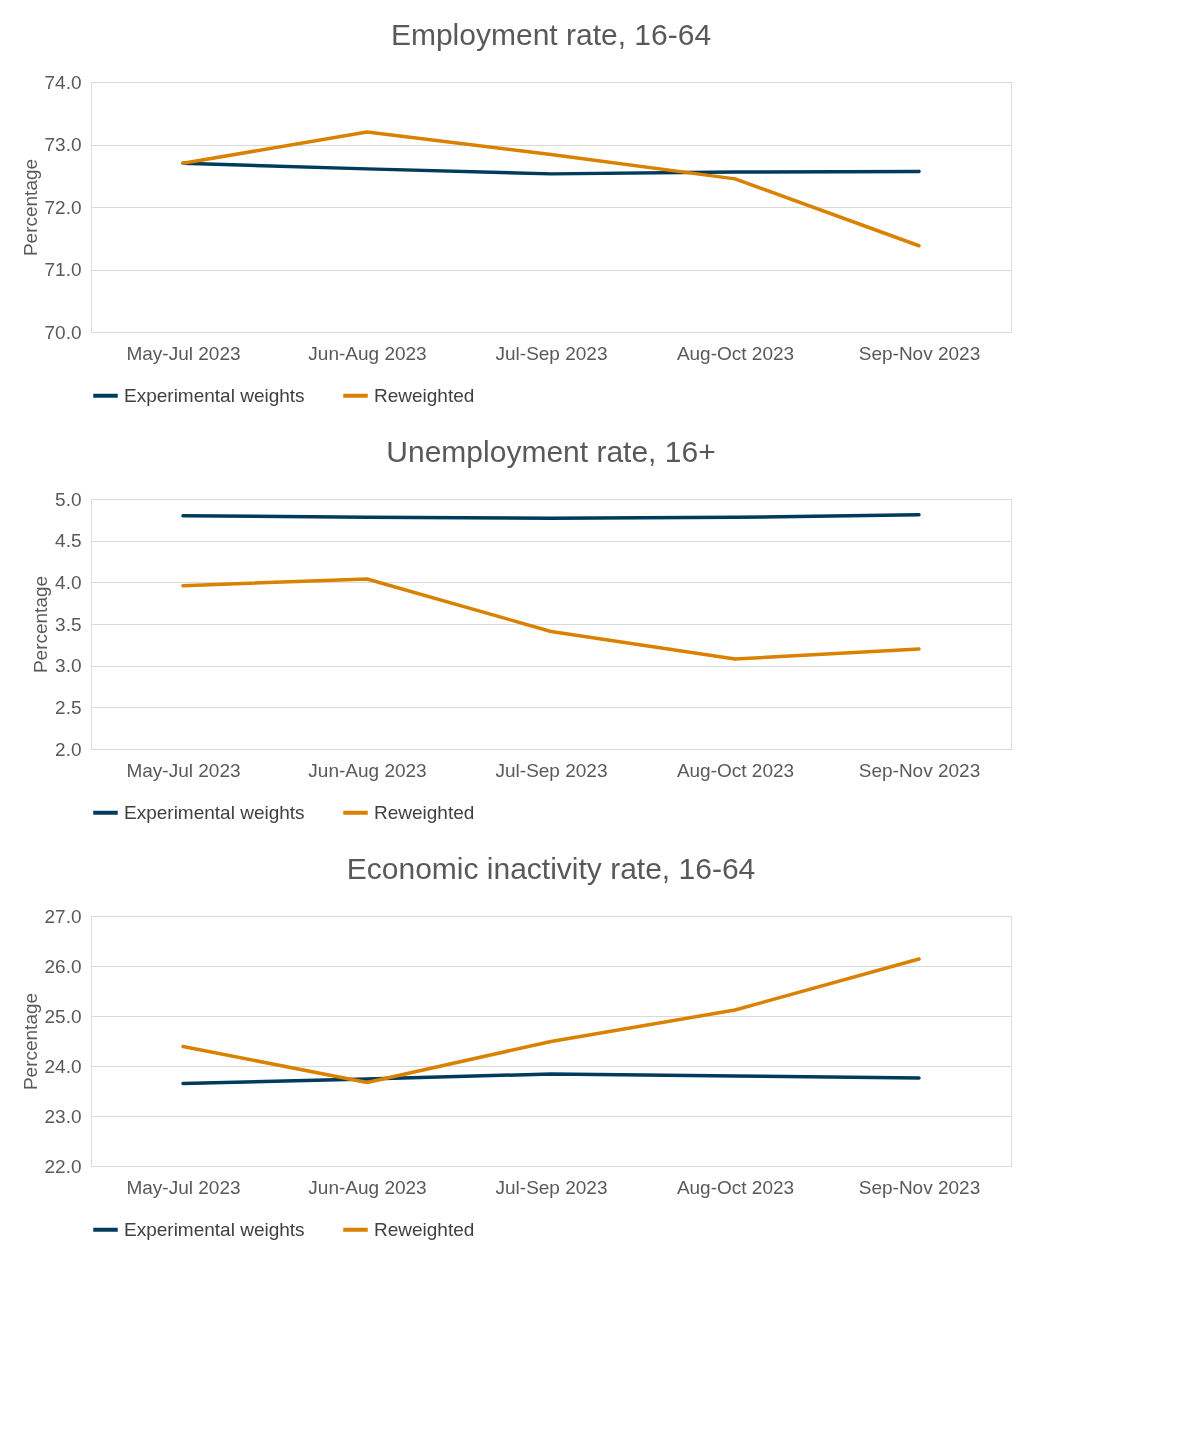 The height and width of the screenshot is (1443, 1177). I want to click on y-tick-label: 5.0, so click(68, 499).